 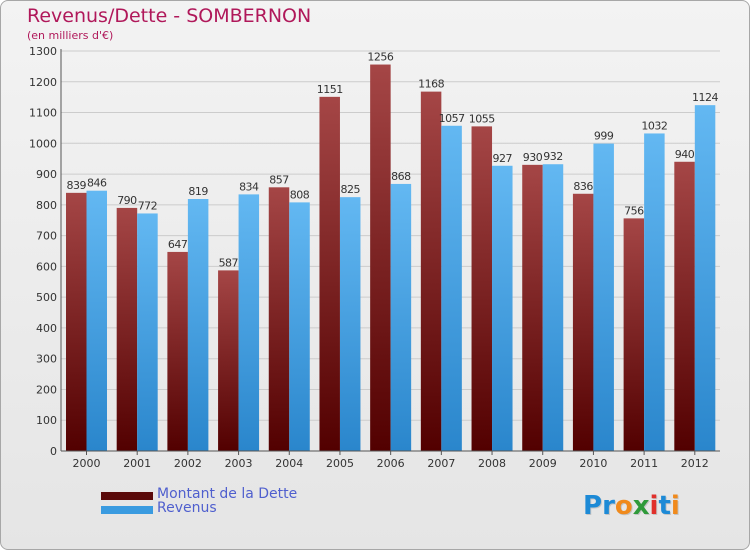 I want to click on x-tick-label: 2007, so click(x=441, y=463).